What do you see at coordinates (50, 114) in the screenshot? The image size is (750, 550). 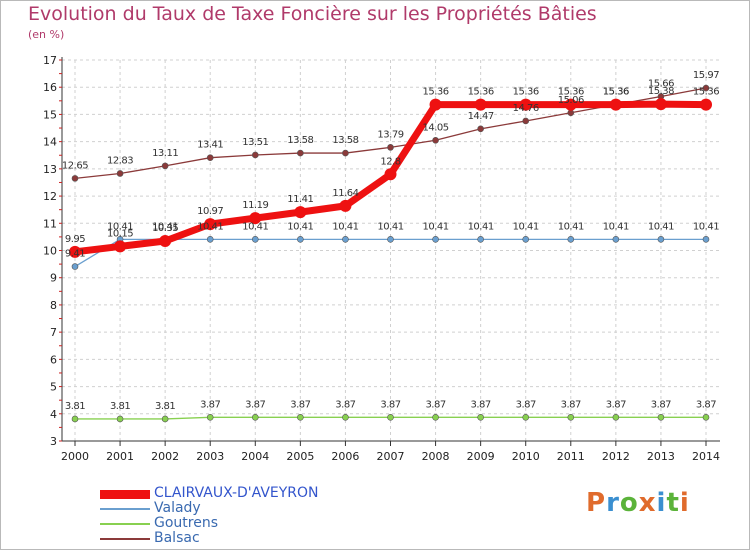 I see `y-tick-label: 15` at bounding box center [50, 114].